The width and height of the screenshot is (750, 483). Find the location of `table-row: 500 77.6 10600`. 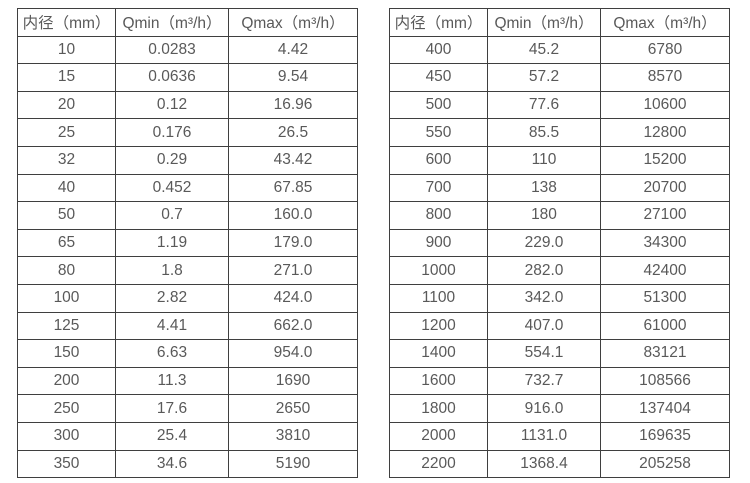

table-row: 500 77.6 10600 is located at coordinates (559, 105).